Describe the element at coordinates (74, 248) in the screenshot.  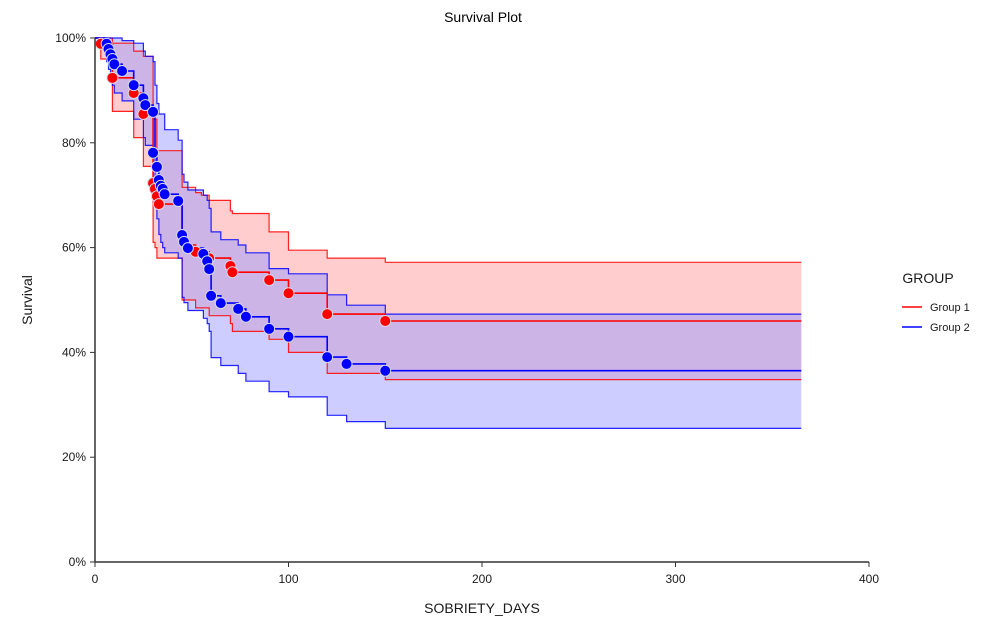
I see `y-tick-label: 60%` at that location.